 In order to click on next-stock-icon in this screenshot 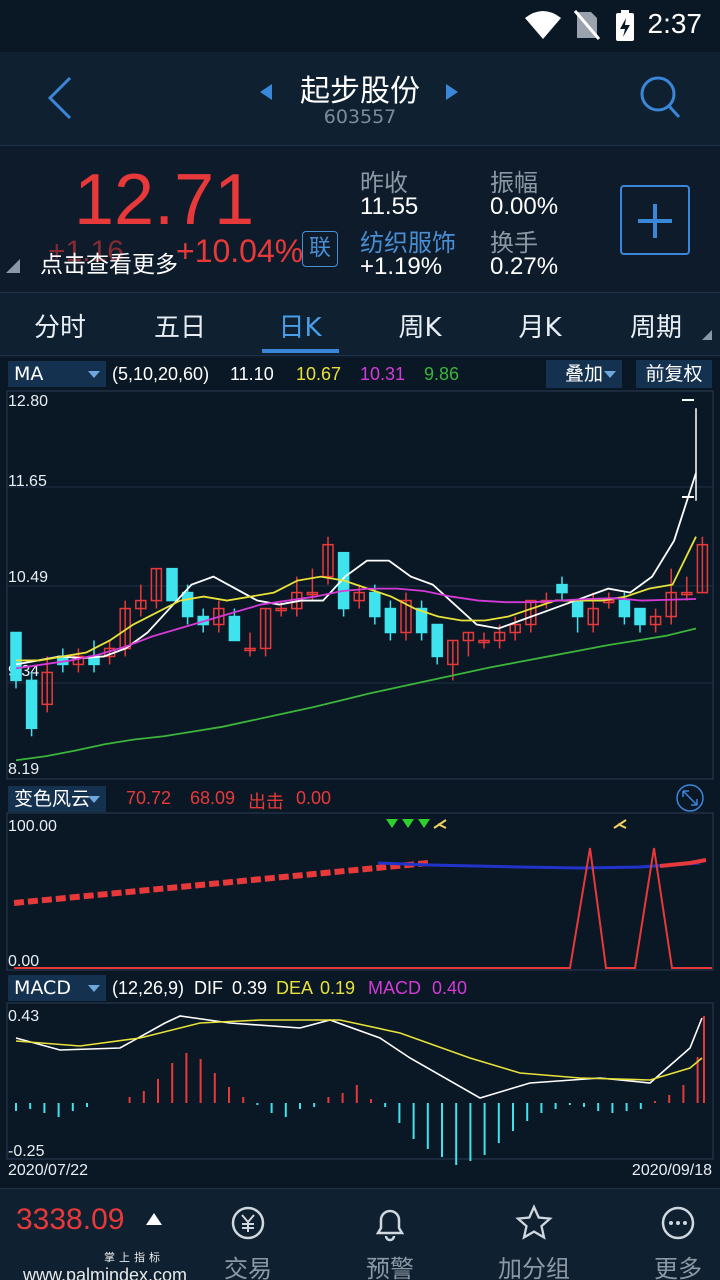, I will do `click(452, 92)`.